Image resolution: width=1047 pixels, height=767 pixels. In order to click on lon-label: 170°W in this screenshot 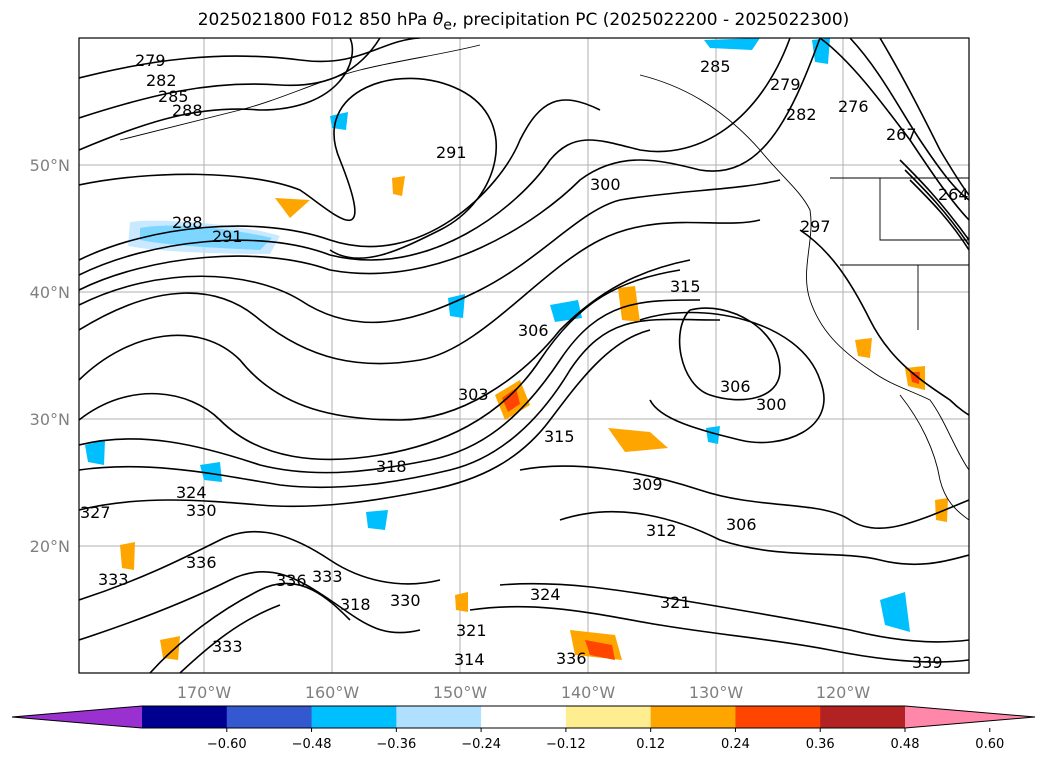, I will do `click(204, 692)`.